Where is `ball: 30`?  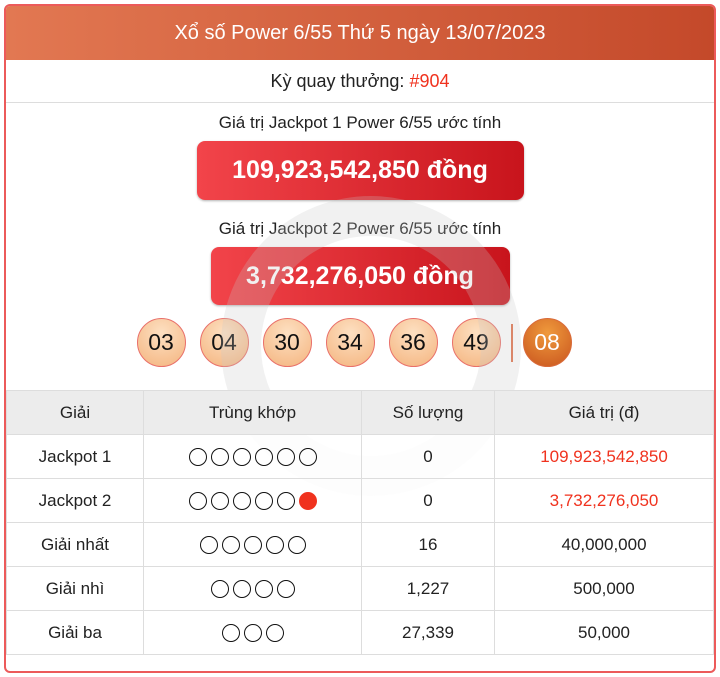
ball: 30 is located at coordinates (287, 342).